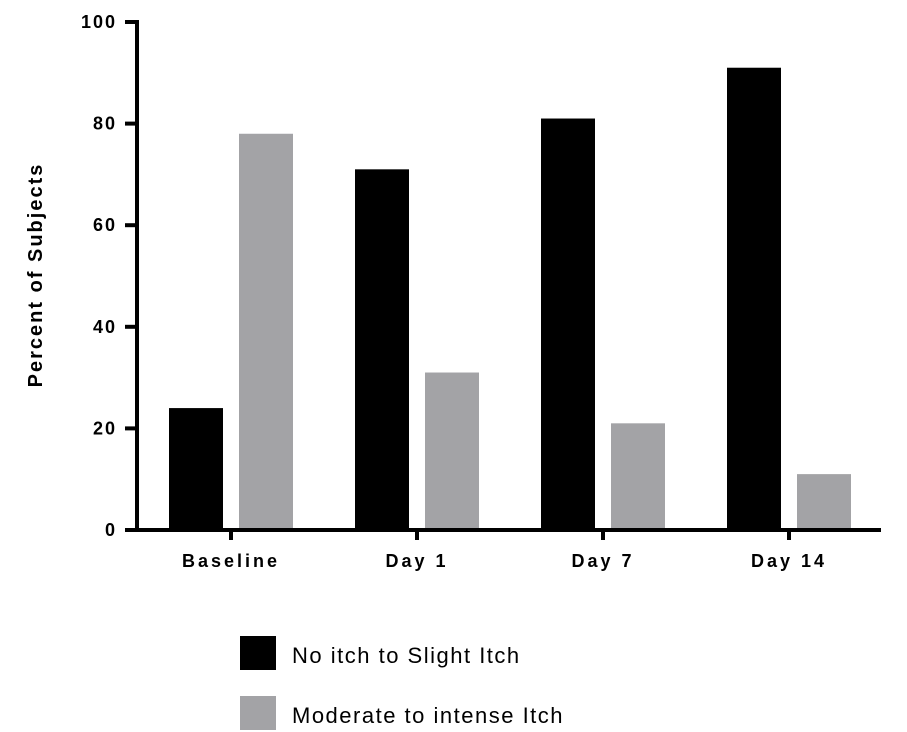 The height and width of the screenshot is (732, 907). Describe the element at coordinates (406, 655) in the screenshot. I see `legend-label: No itch to Slight Itch` at that location.